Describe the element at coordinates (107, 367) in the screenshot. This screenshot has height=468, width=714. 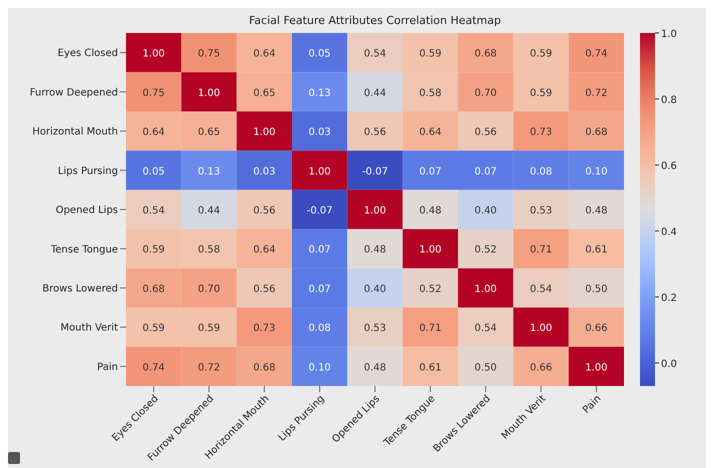
I see `y-tick-label: Pain` at that location.